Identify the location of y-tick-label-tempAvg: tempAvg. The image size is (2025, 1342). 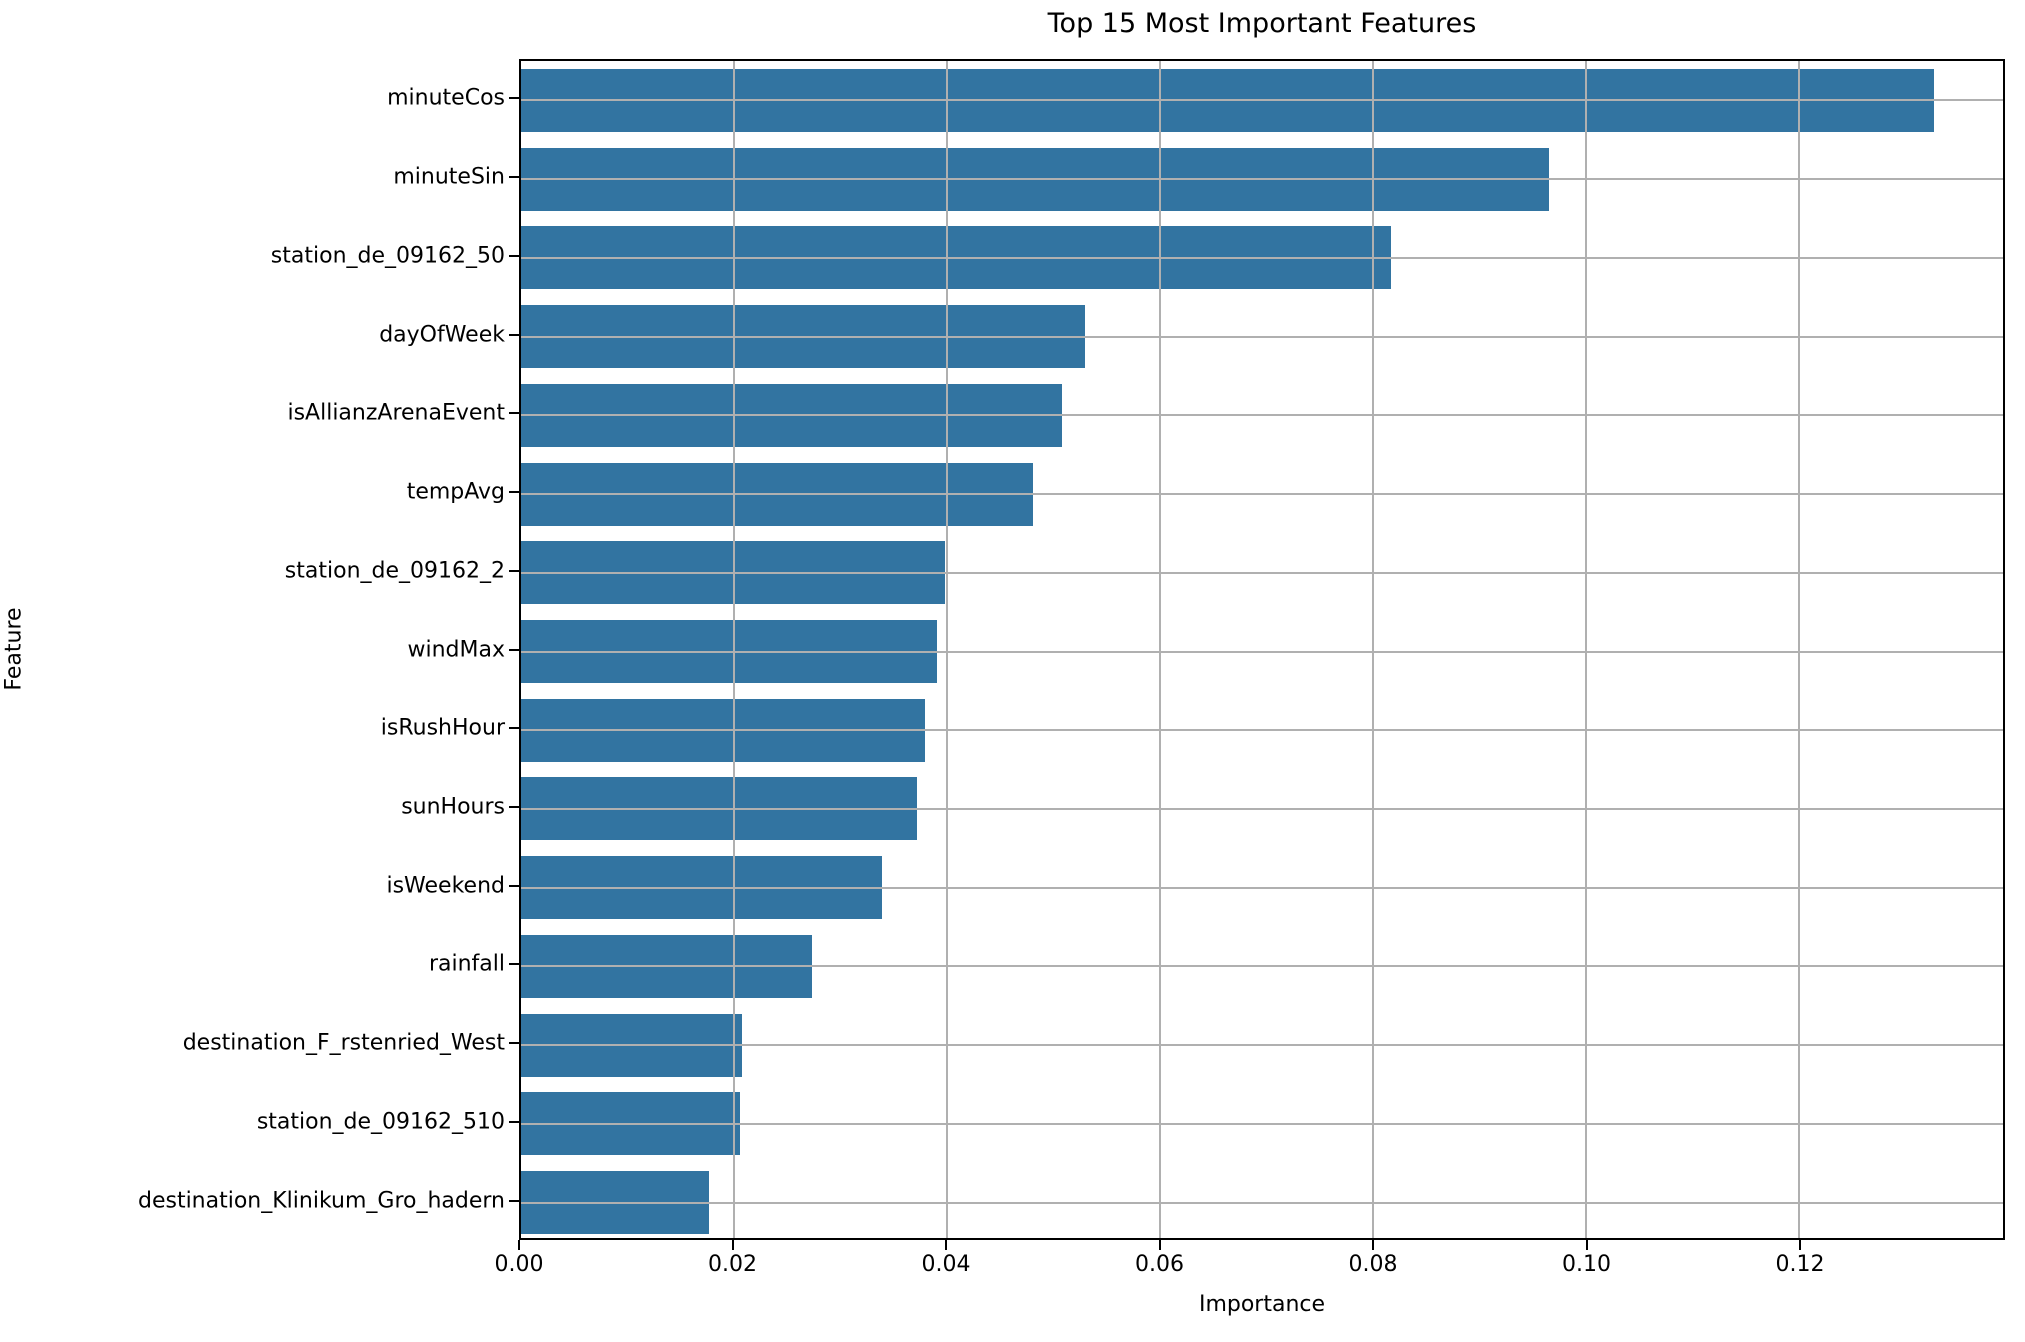
(455, 492).